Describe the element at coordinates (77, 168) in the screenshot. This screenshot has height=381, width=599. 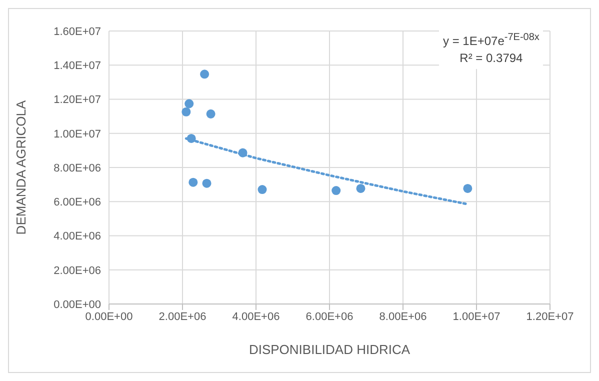
I see `y-tick-label: 8.00E+06` at that location.